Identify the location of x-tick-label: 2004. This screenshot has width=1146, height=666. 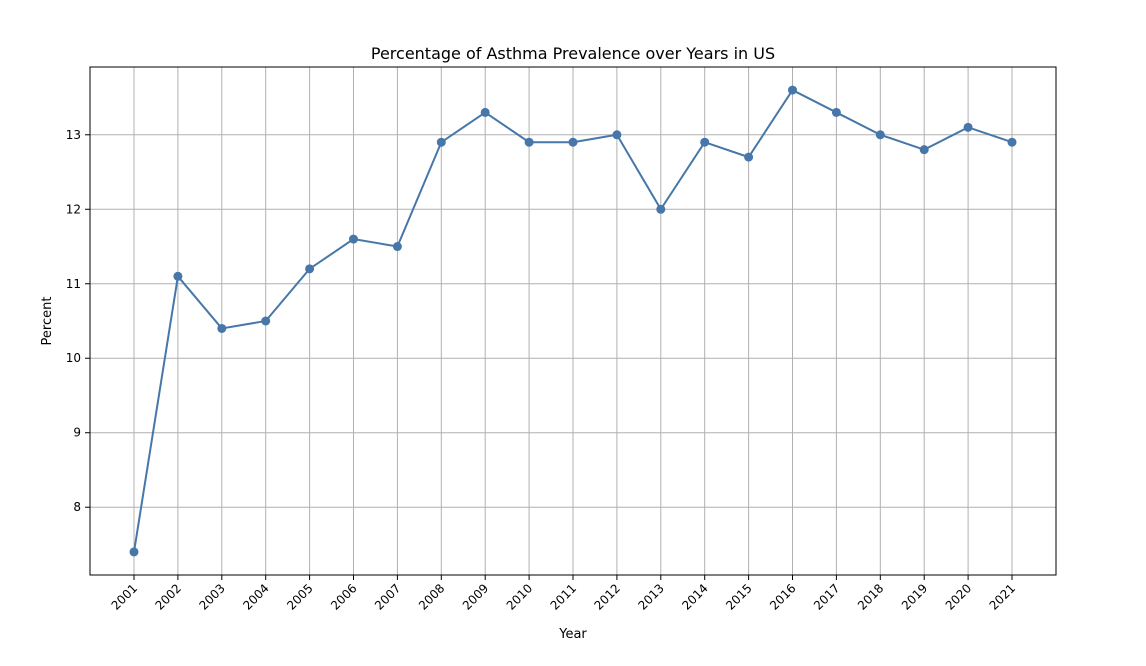
(255, 596).